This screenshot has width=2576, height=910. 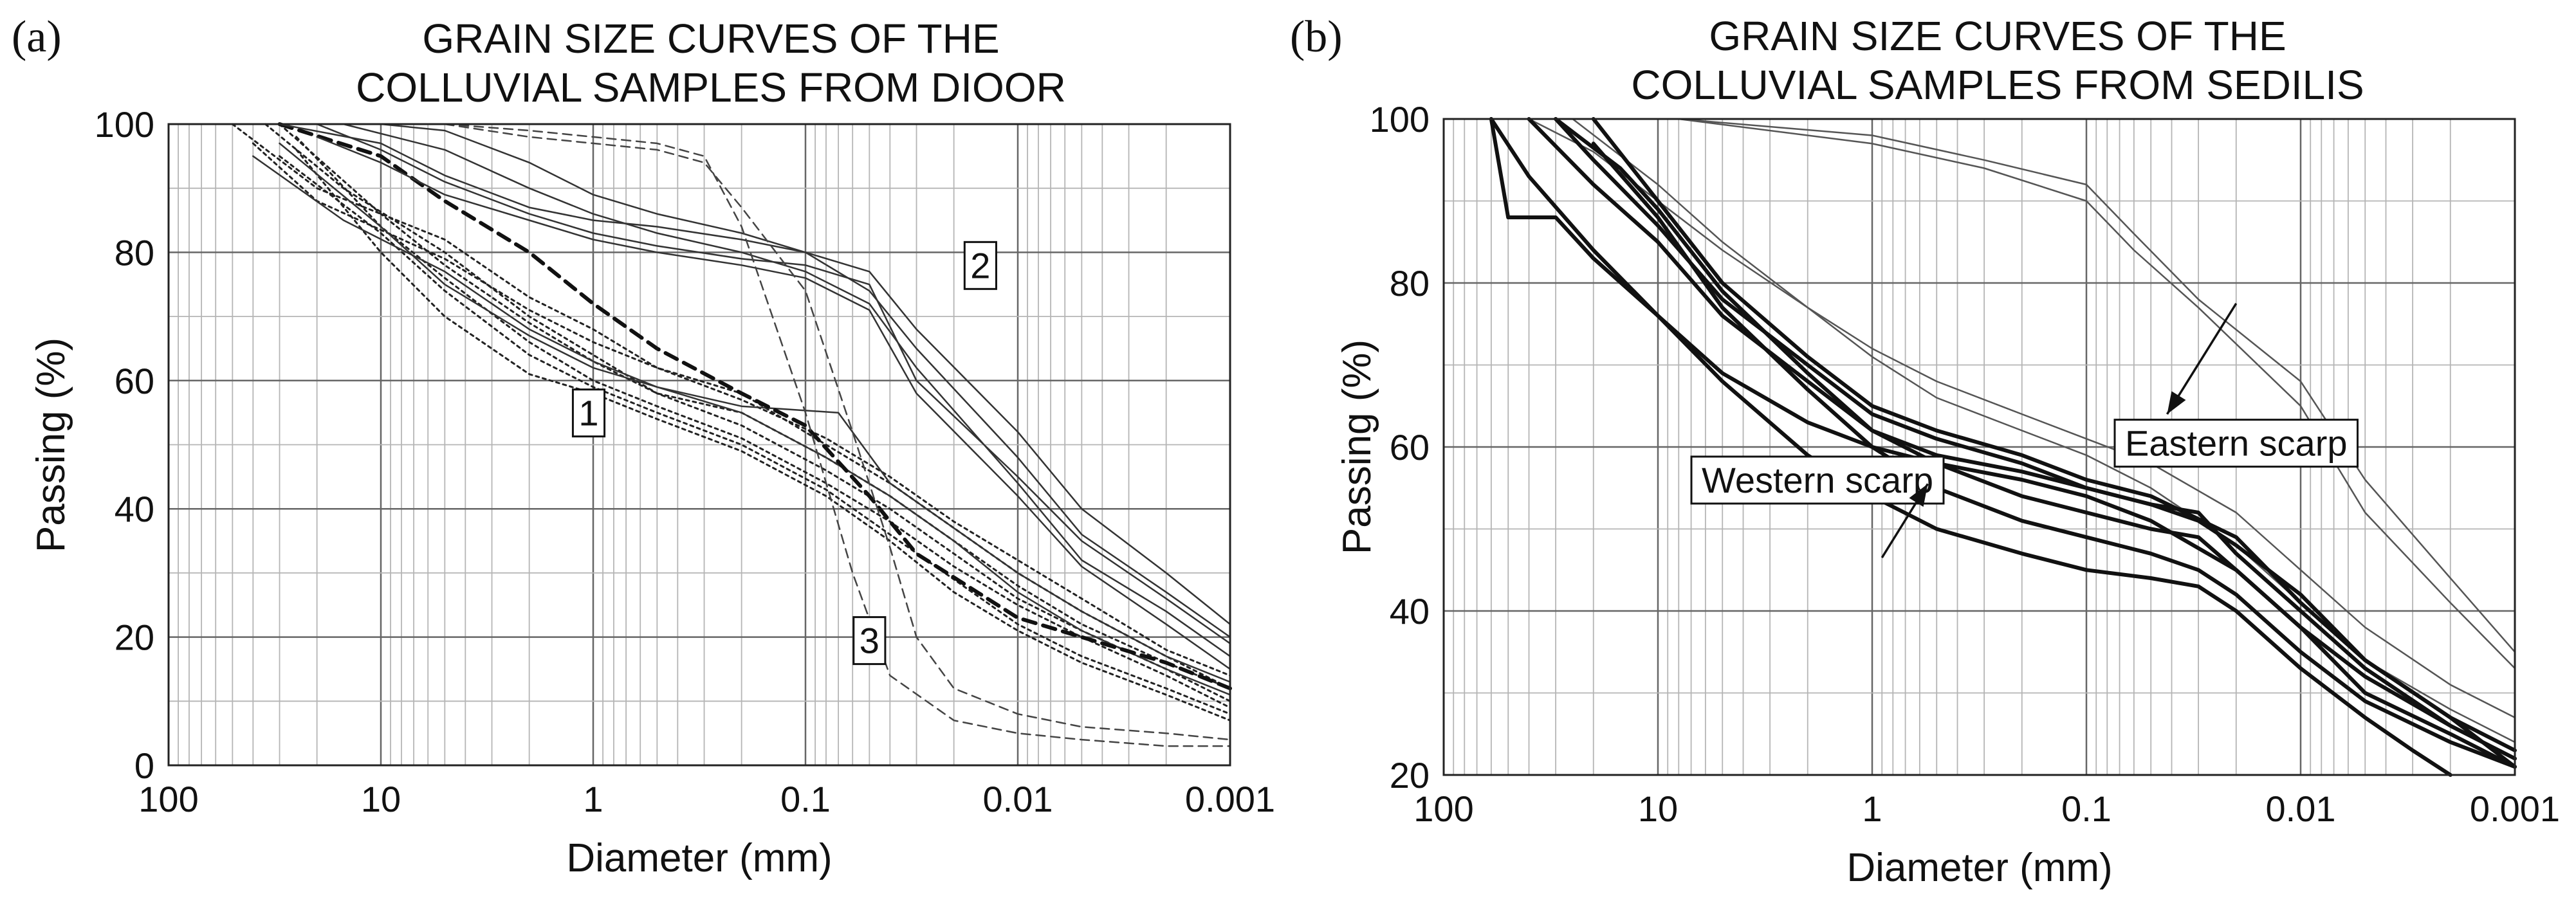 I want to click on annotation-label: 1, so click(x=588, y=413).